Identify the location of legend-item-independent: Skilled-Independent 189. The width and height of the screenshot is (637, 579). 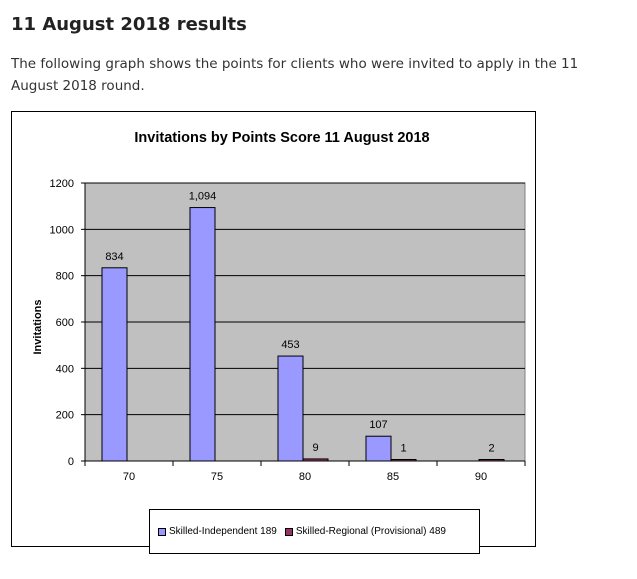
(217, 531).